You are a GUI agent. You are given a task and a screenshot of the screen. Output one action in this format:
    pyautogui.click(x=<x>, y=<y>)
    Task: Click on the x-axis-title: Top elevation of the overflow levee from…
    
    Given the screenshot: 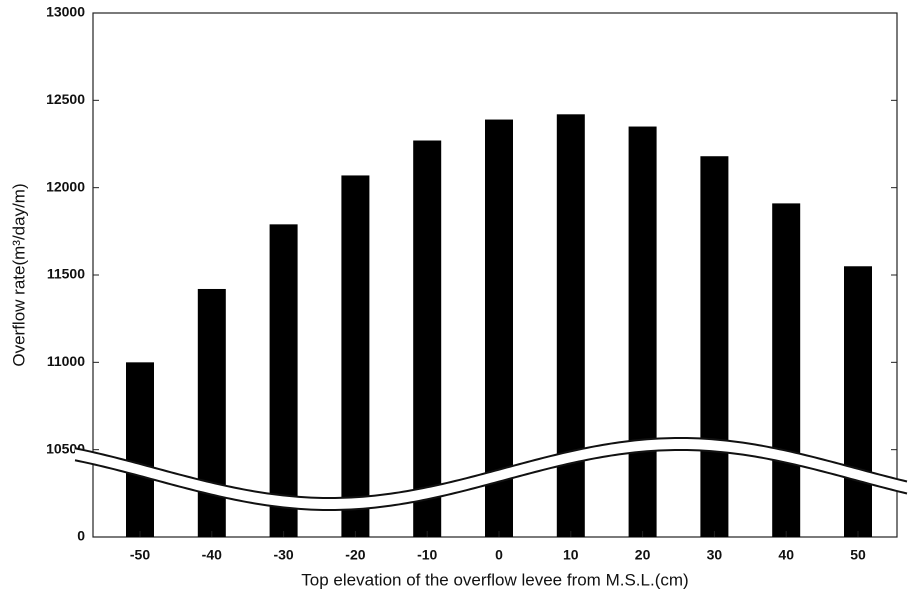 What is the action you would take?
    pyautogui.click(x=494, y=579)
    